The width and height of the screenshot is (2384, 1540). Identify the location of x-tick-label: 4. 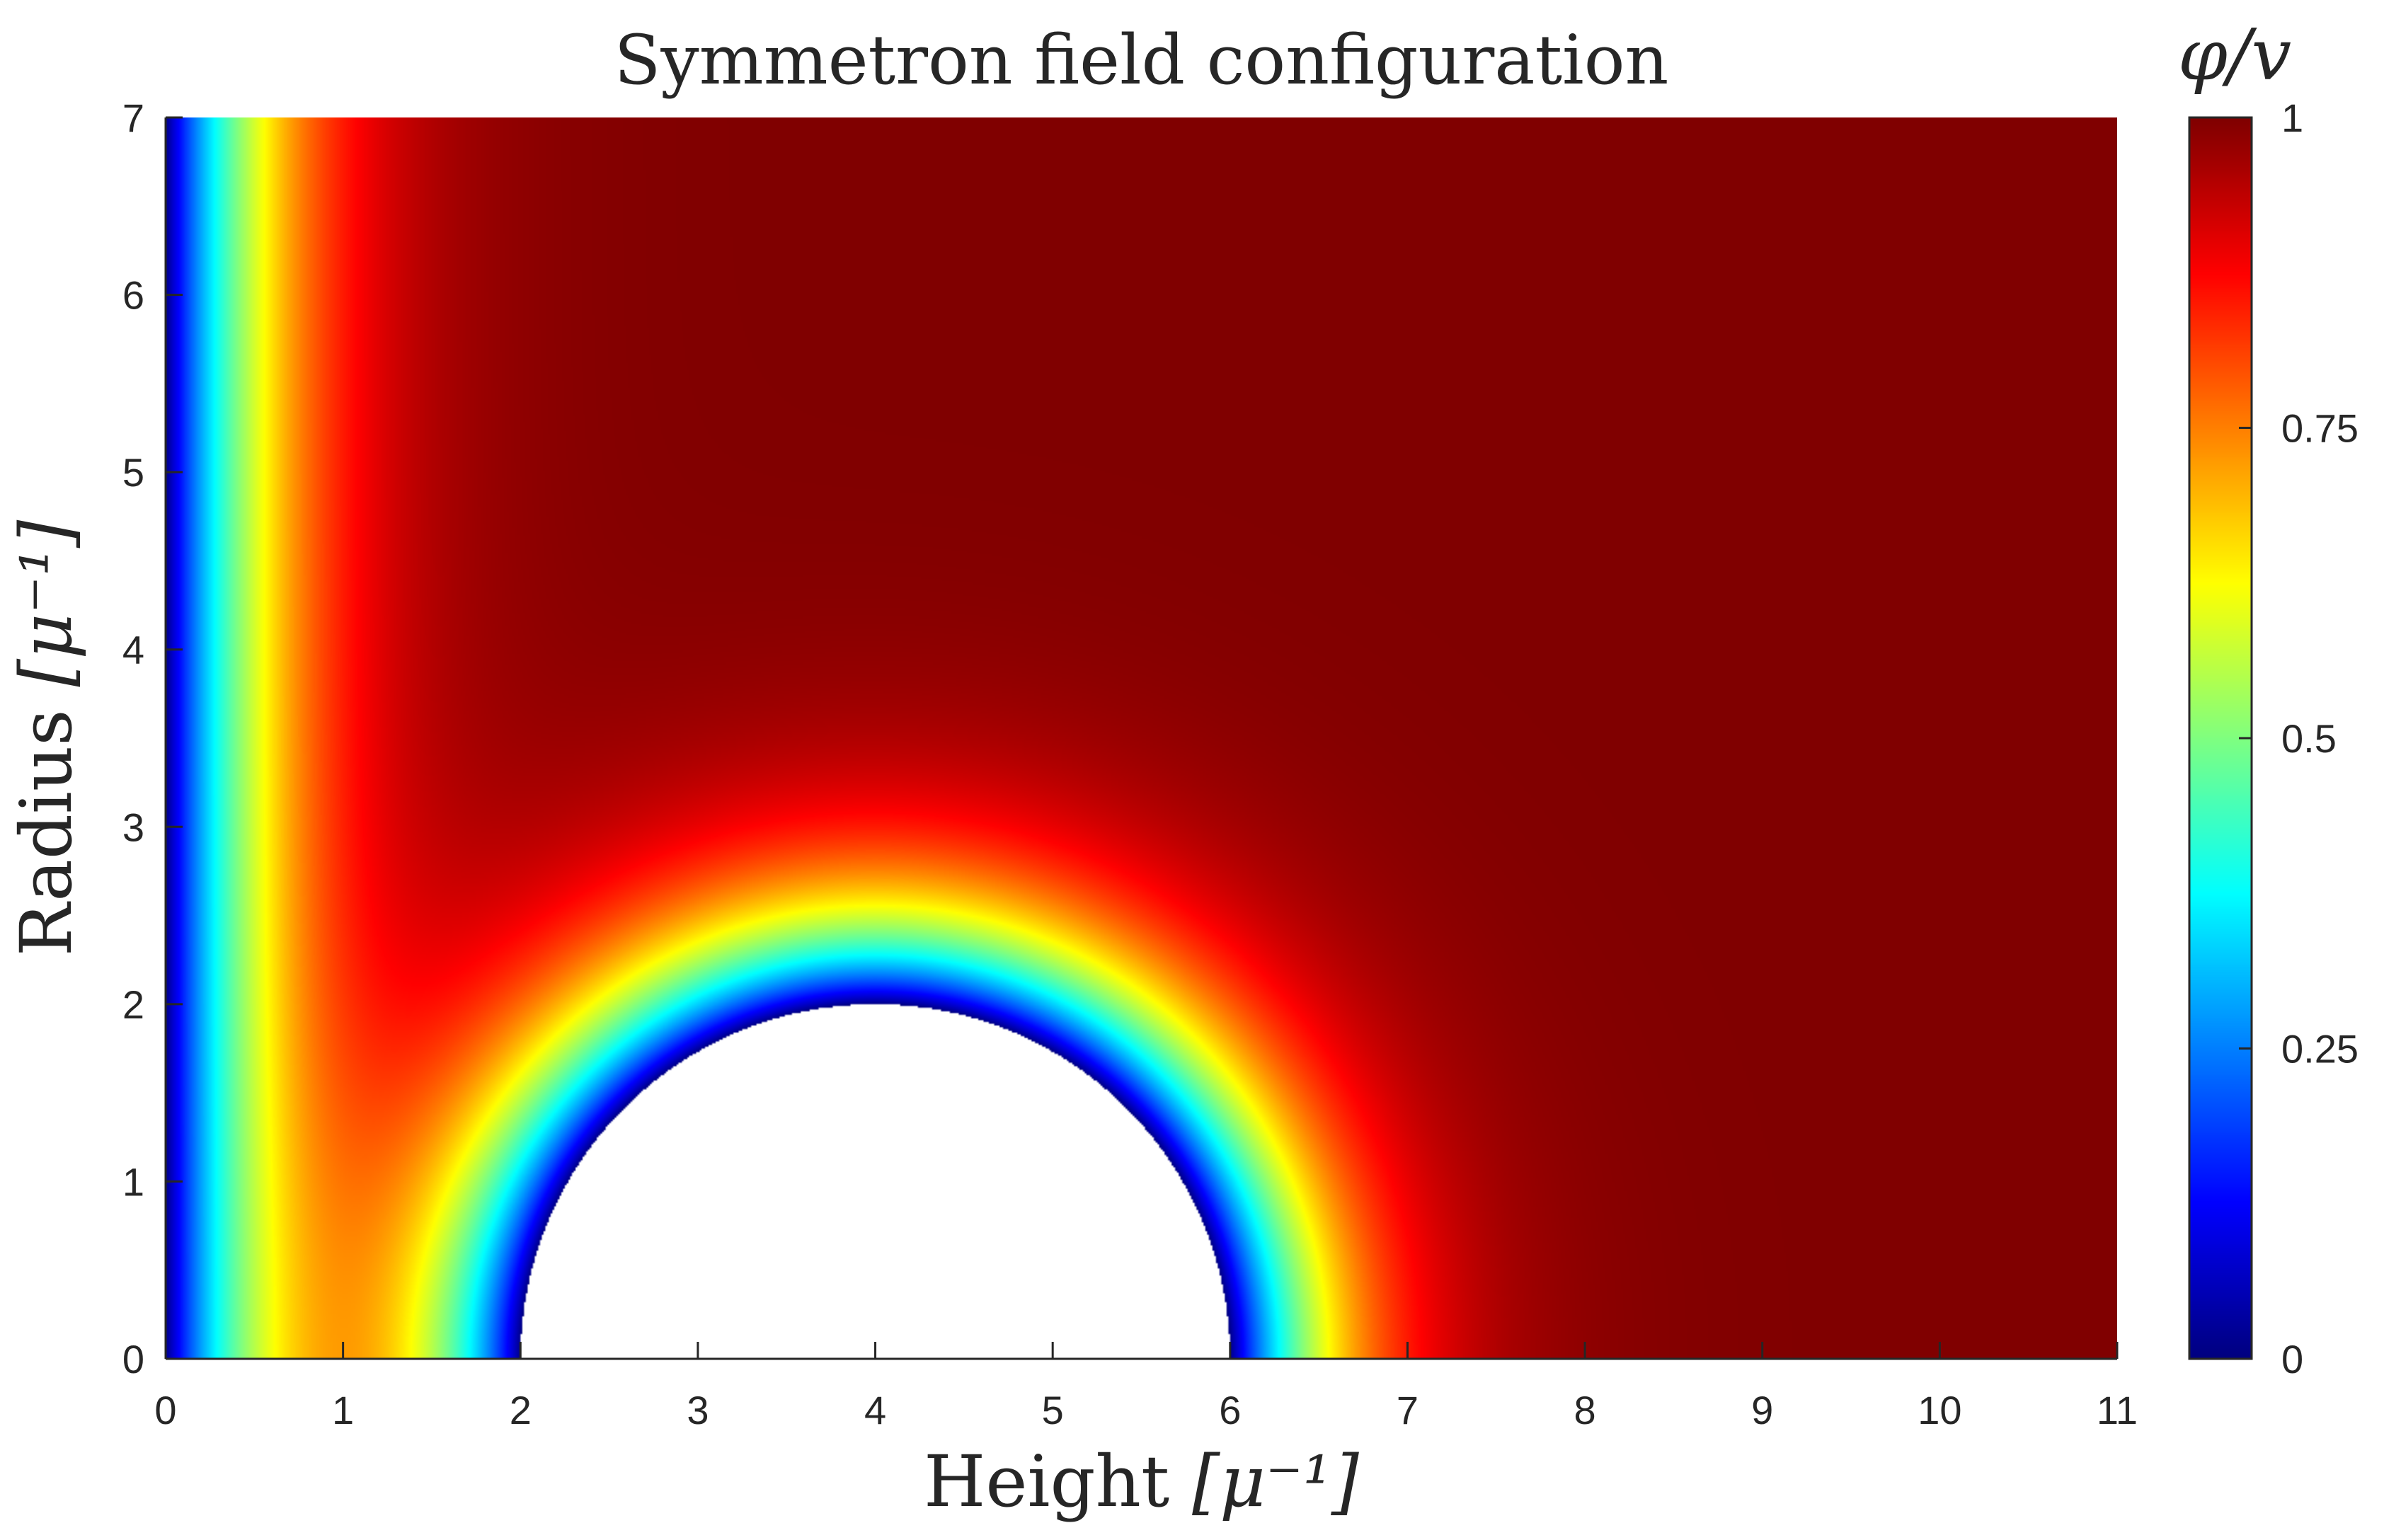
(875, 1410).